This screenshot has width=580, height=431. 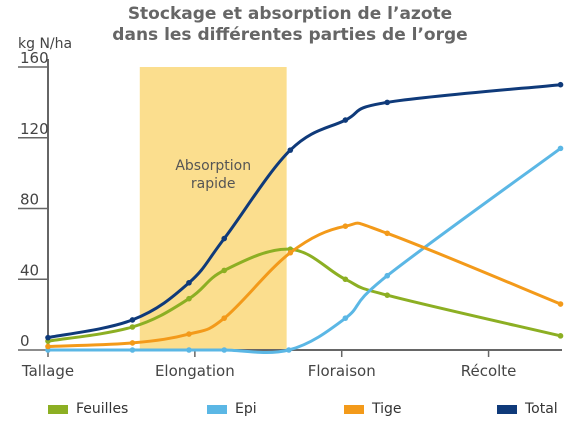 What do you see at coordinates (541, 409) in the screenshot?
I see `legend-label-total: Total` at bounding box center [541, 409].